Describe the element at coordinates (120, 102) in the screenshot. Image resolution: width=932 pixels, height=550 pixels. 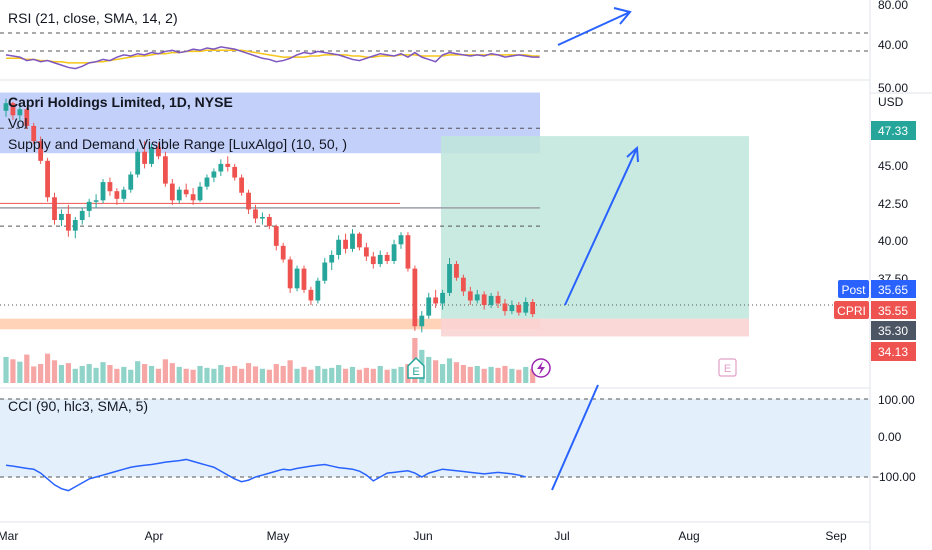
I see `legend-symbol: Capri Holdings Limited, 1D, NYSE` at that location.